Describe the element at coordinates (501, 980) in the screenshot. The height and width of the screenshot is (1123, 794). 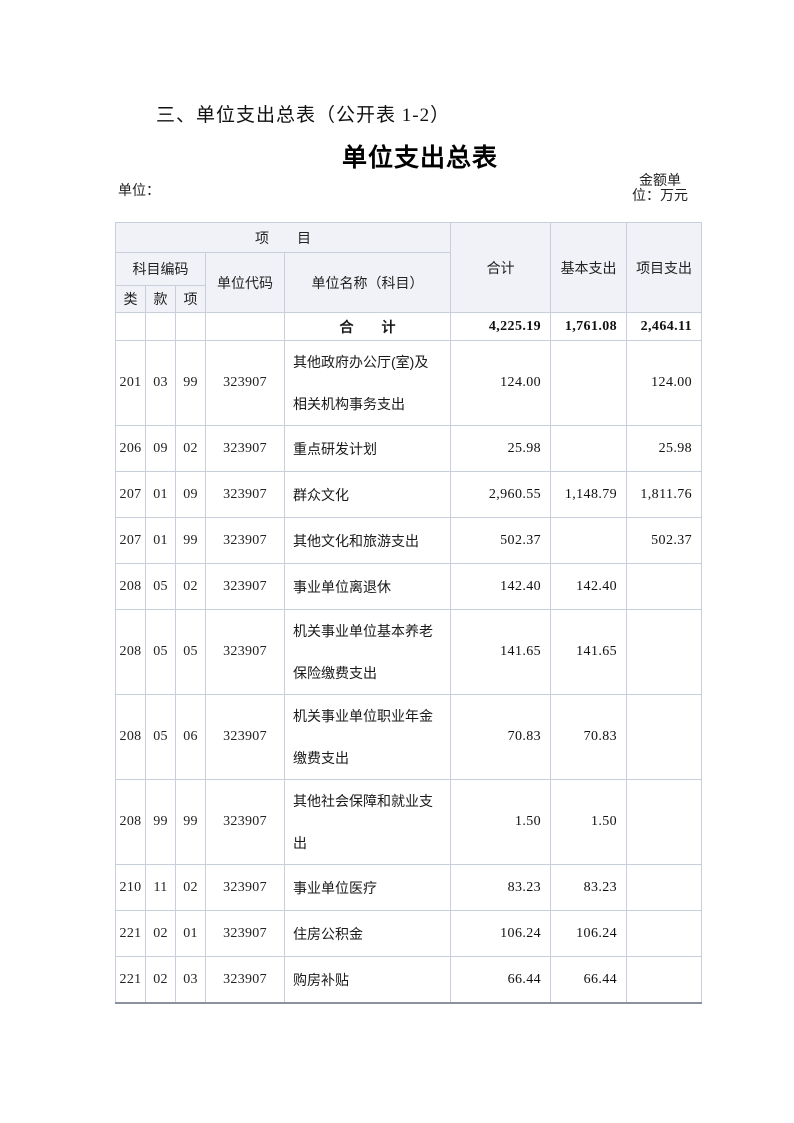
I see `cell-total: 66.44` at that location.